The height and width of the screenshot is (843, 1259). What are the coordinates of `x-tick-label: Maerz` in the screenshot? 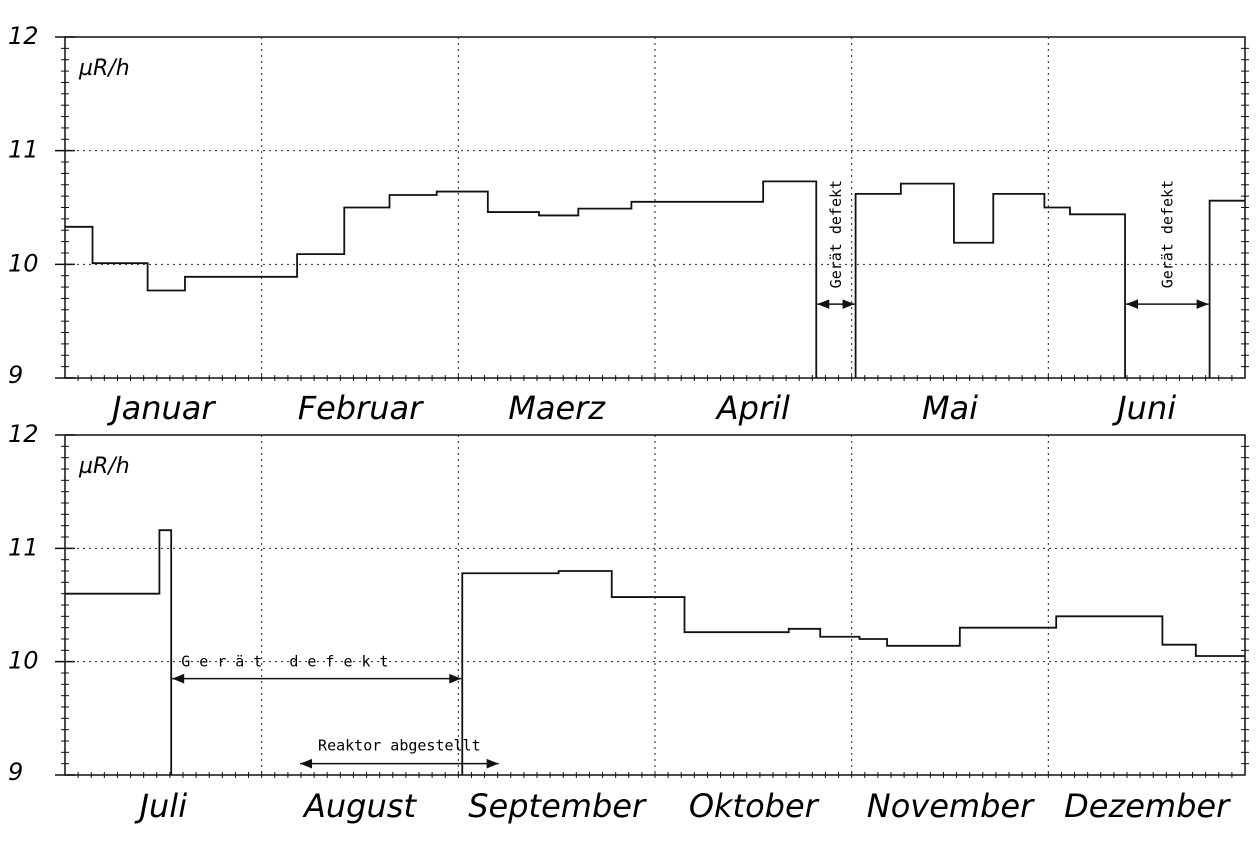 It's located at (557, 408).